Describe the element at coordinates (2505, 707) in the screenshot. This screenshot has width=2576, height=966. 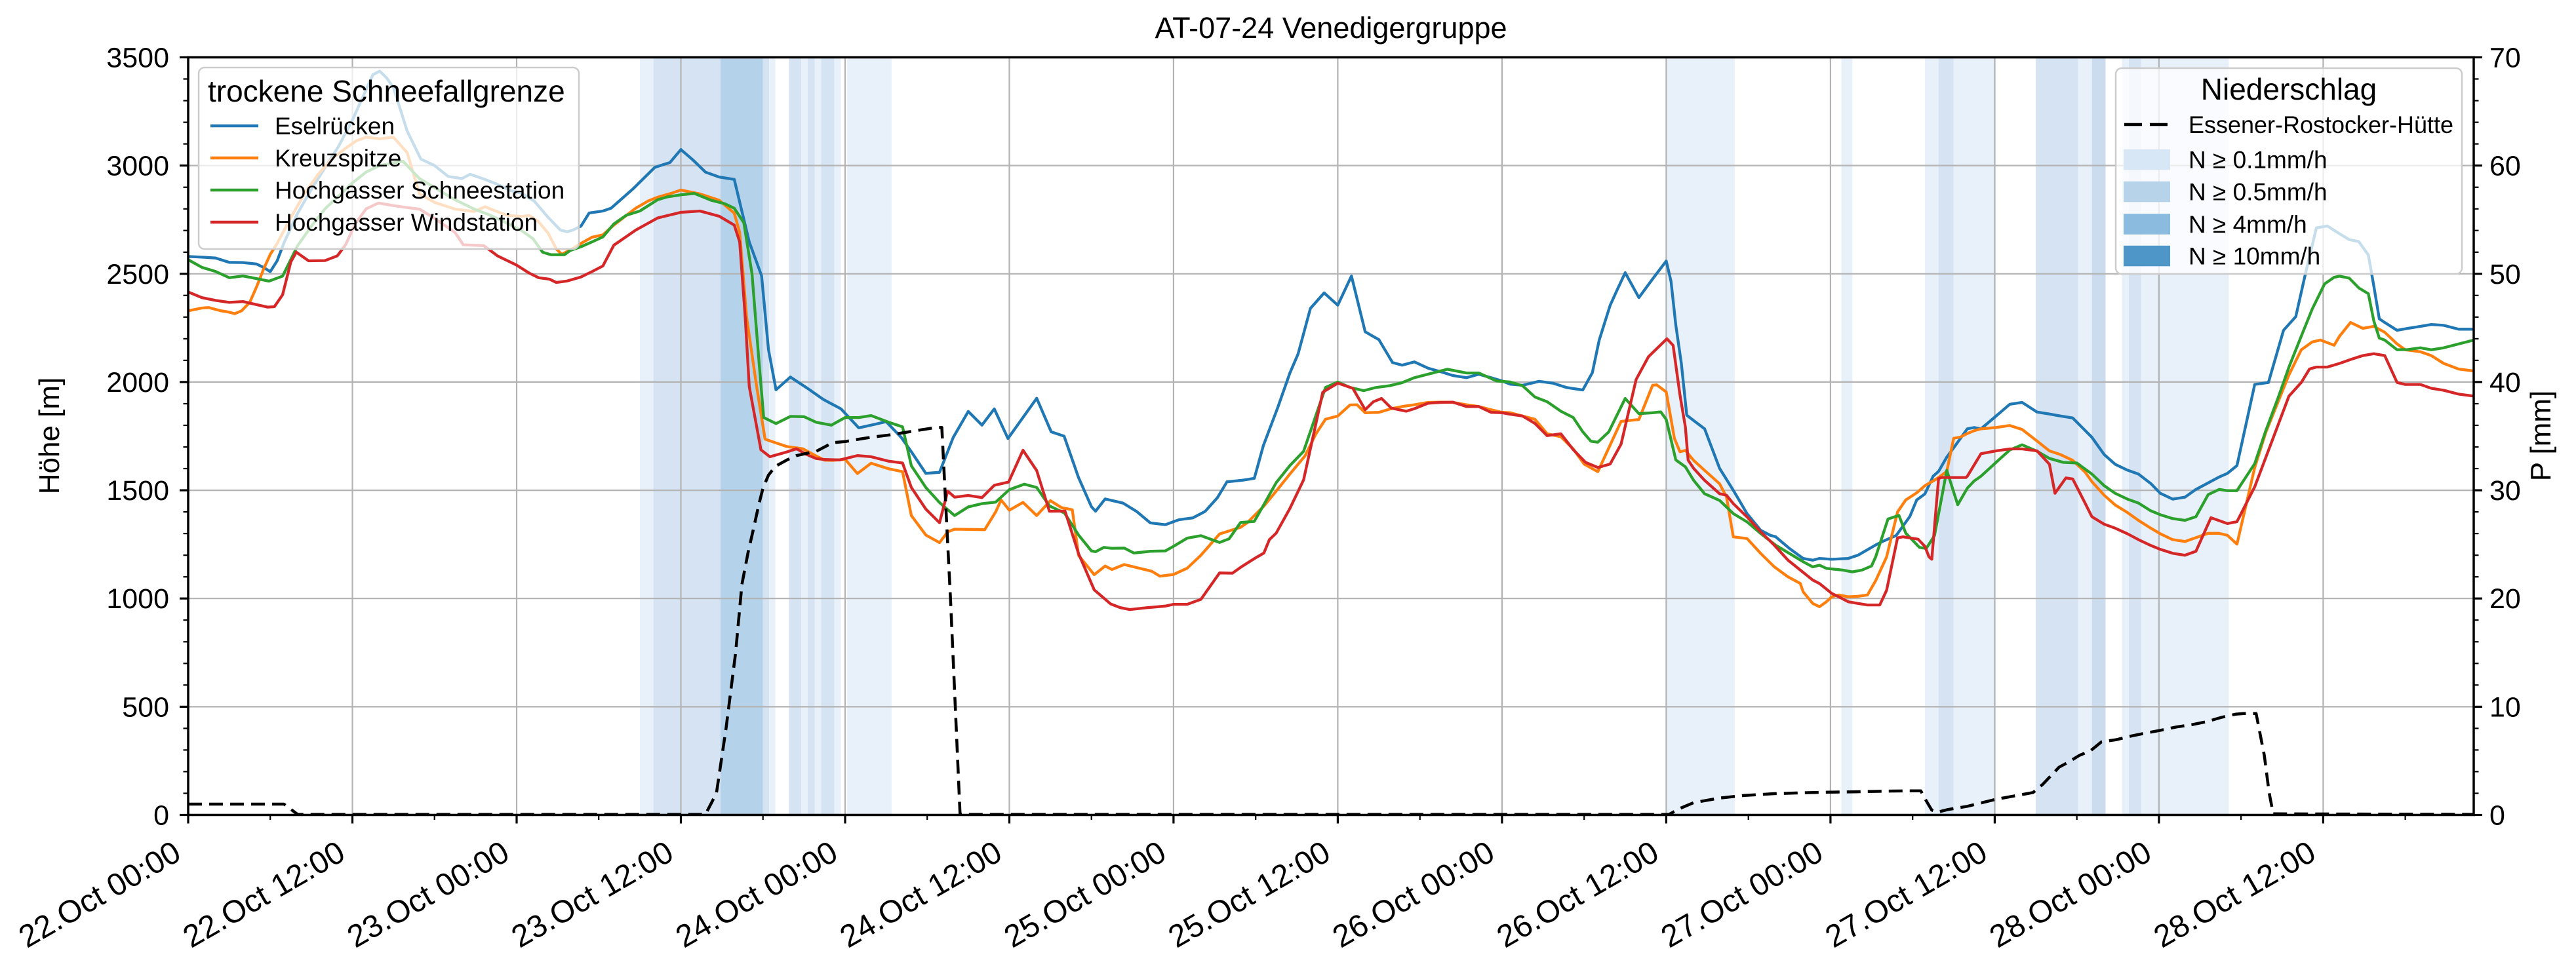
I see `svg-text: 10` at that location.